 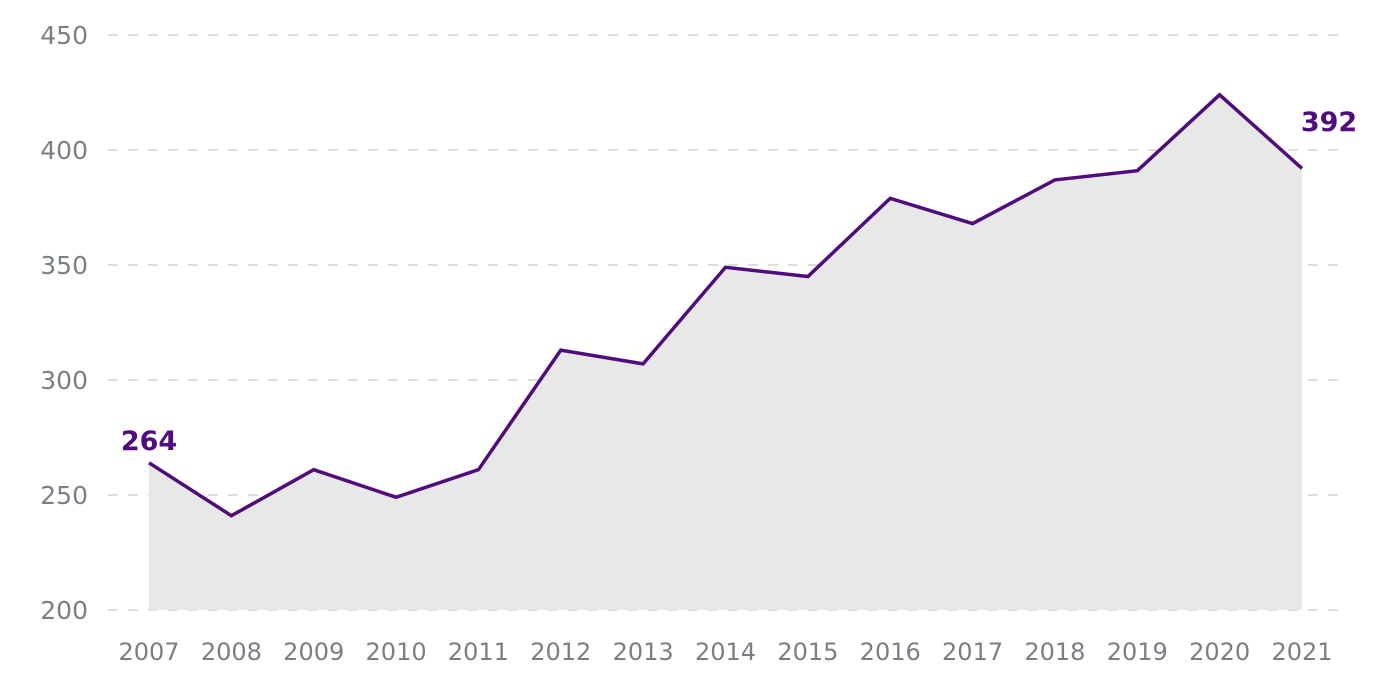 What do you see at coordinates (149, 441) in the screenshot?
I see `value-annotation: 264` at bounding box center [149, 441].